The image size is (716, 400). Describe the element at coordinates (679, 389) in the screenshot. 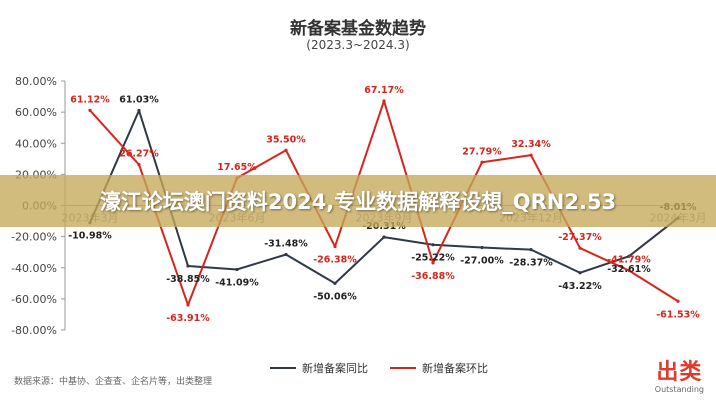

I see `brand-logo-subtext: Outstanding` at that location.